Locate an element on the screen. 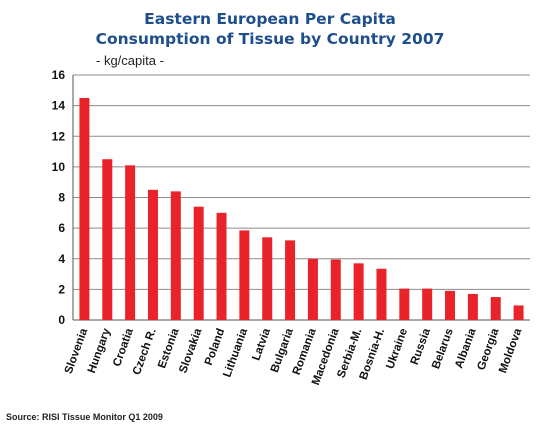  x-tick-label: Latvia is located at coordinates (261, 344).